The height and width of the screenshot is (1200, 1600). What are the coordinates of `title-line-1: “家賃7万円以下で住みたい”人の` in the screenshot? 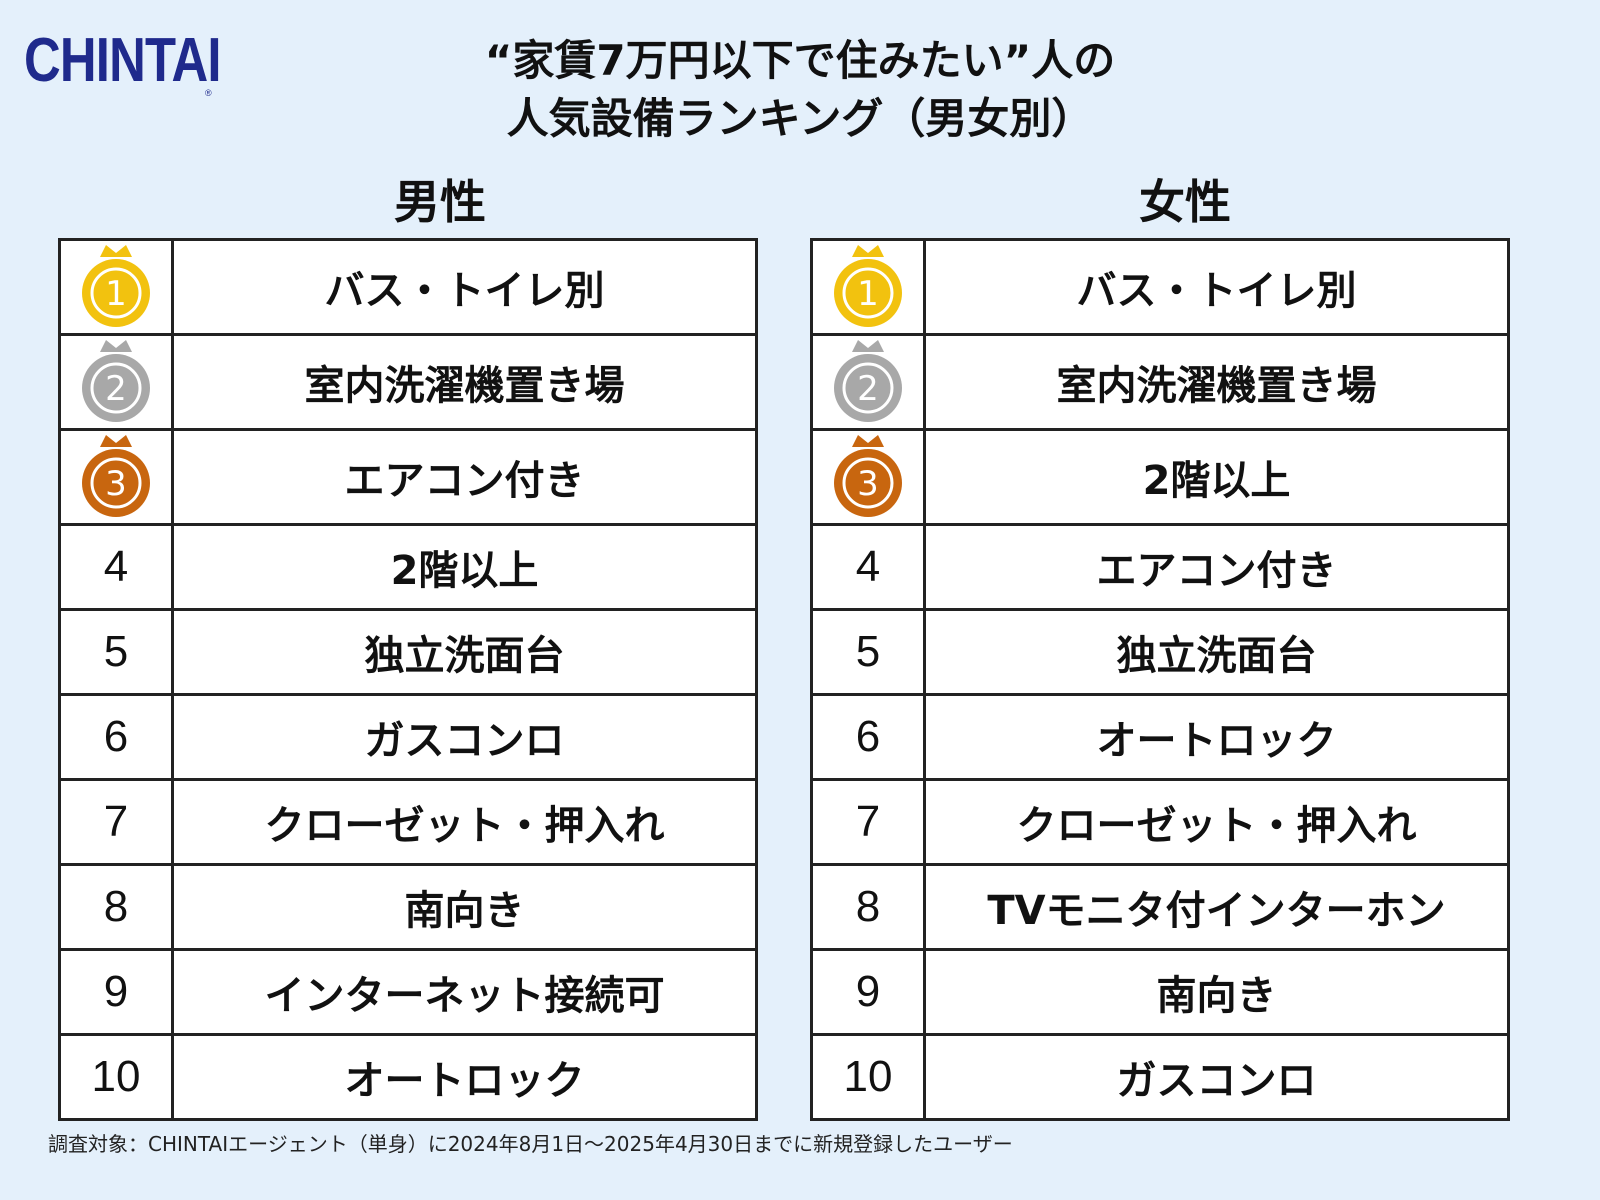 It's located at (800, 60).